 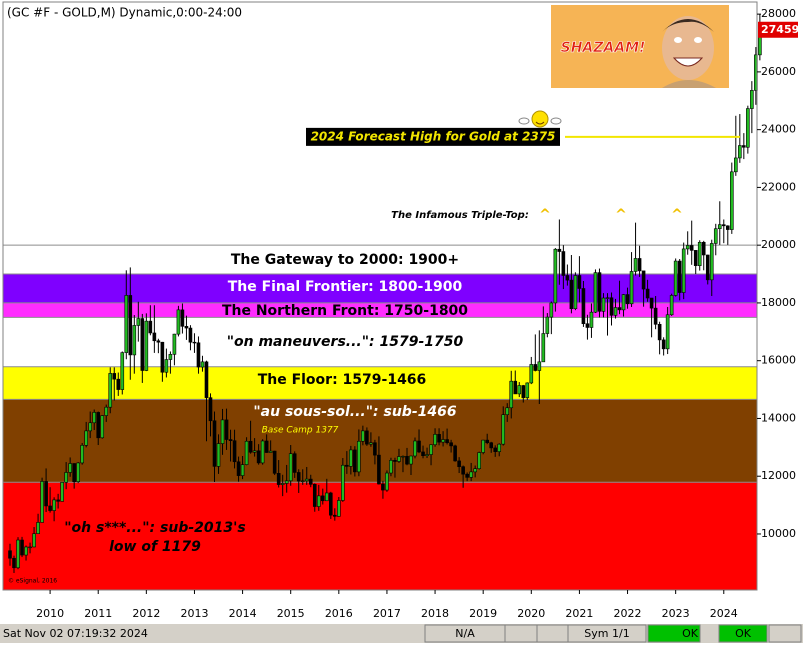 I want to click on x-tick-label: 2013, so click(x=194, y=613).